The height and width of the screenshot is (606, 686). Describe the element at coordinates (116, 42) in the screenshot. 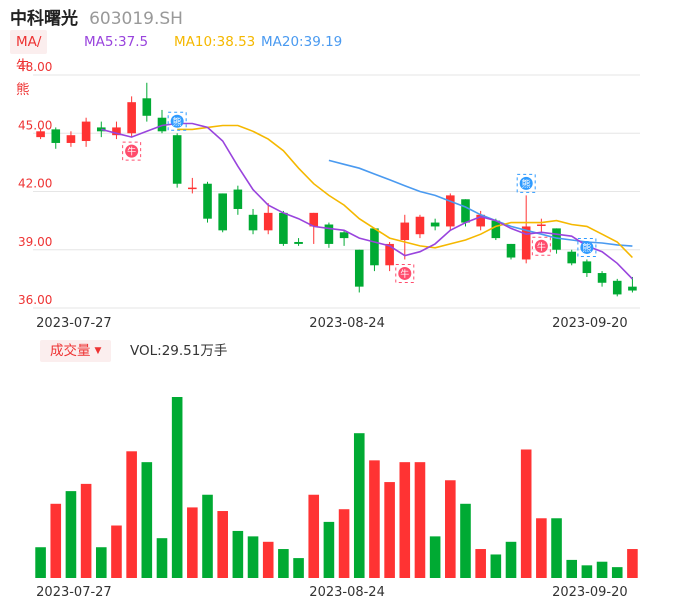

I see `ma5-legend: MA5:37.5` at that location.